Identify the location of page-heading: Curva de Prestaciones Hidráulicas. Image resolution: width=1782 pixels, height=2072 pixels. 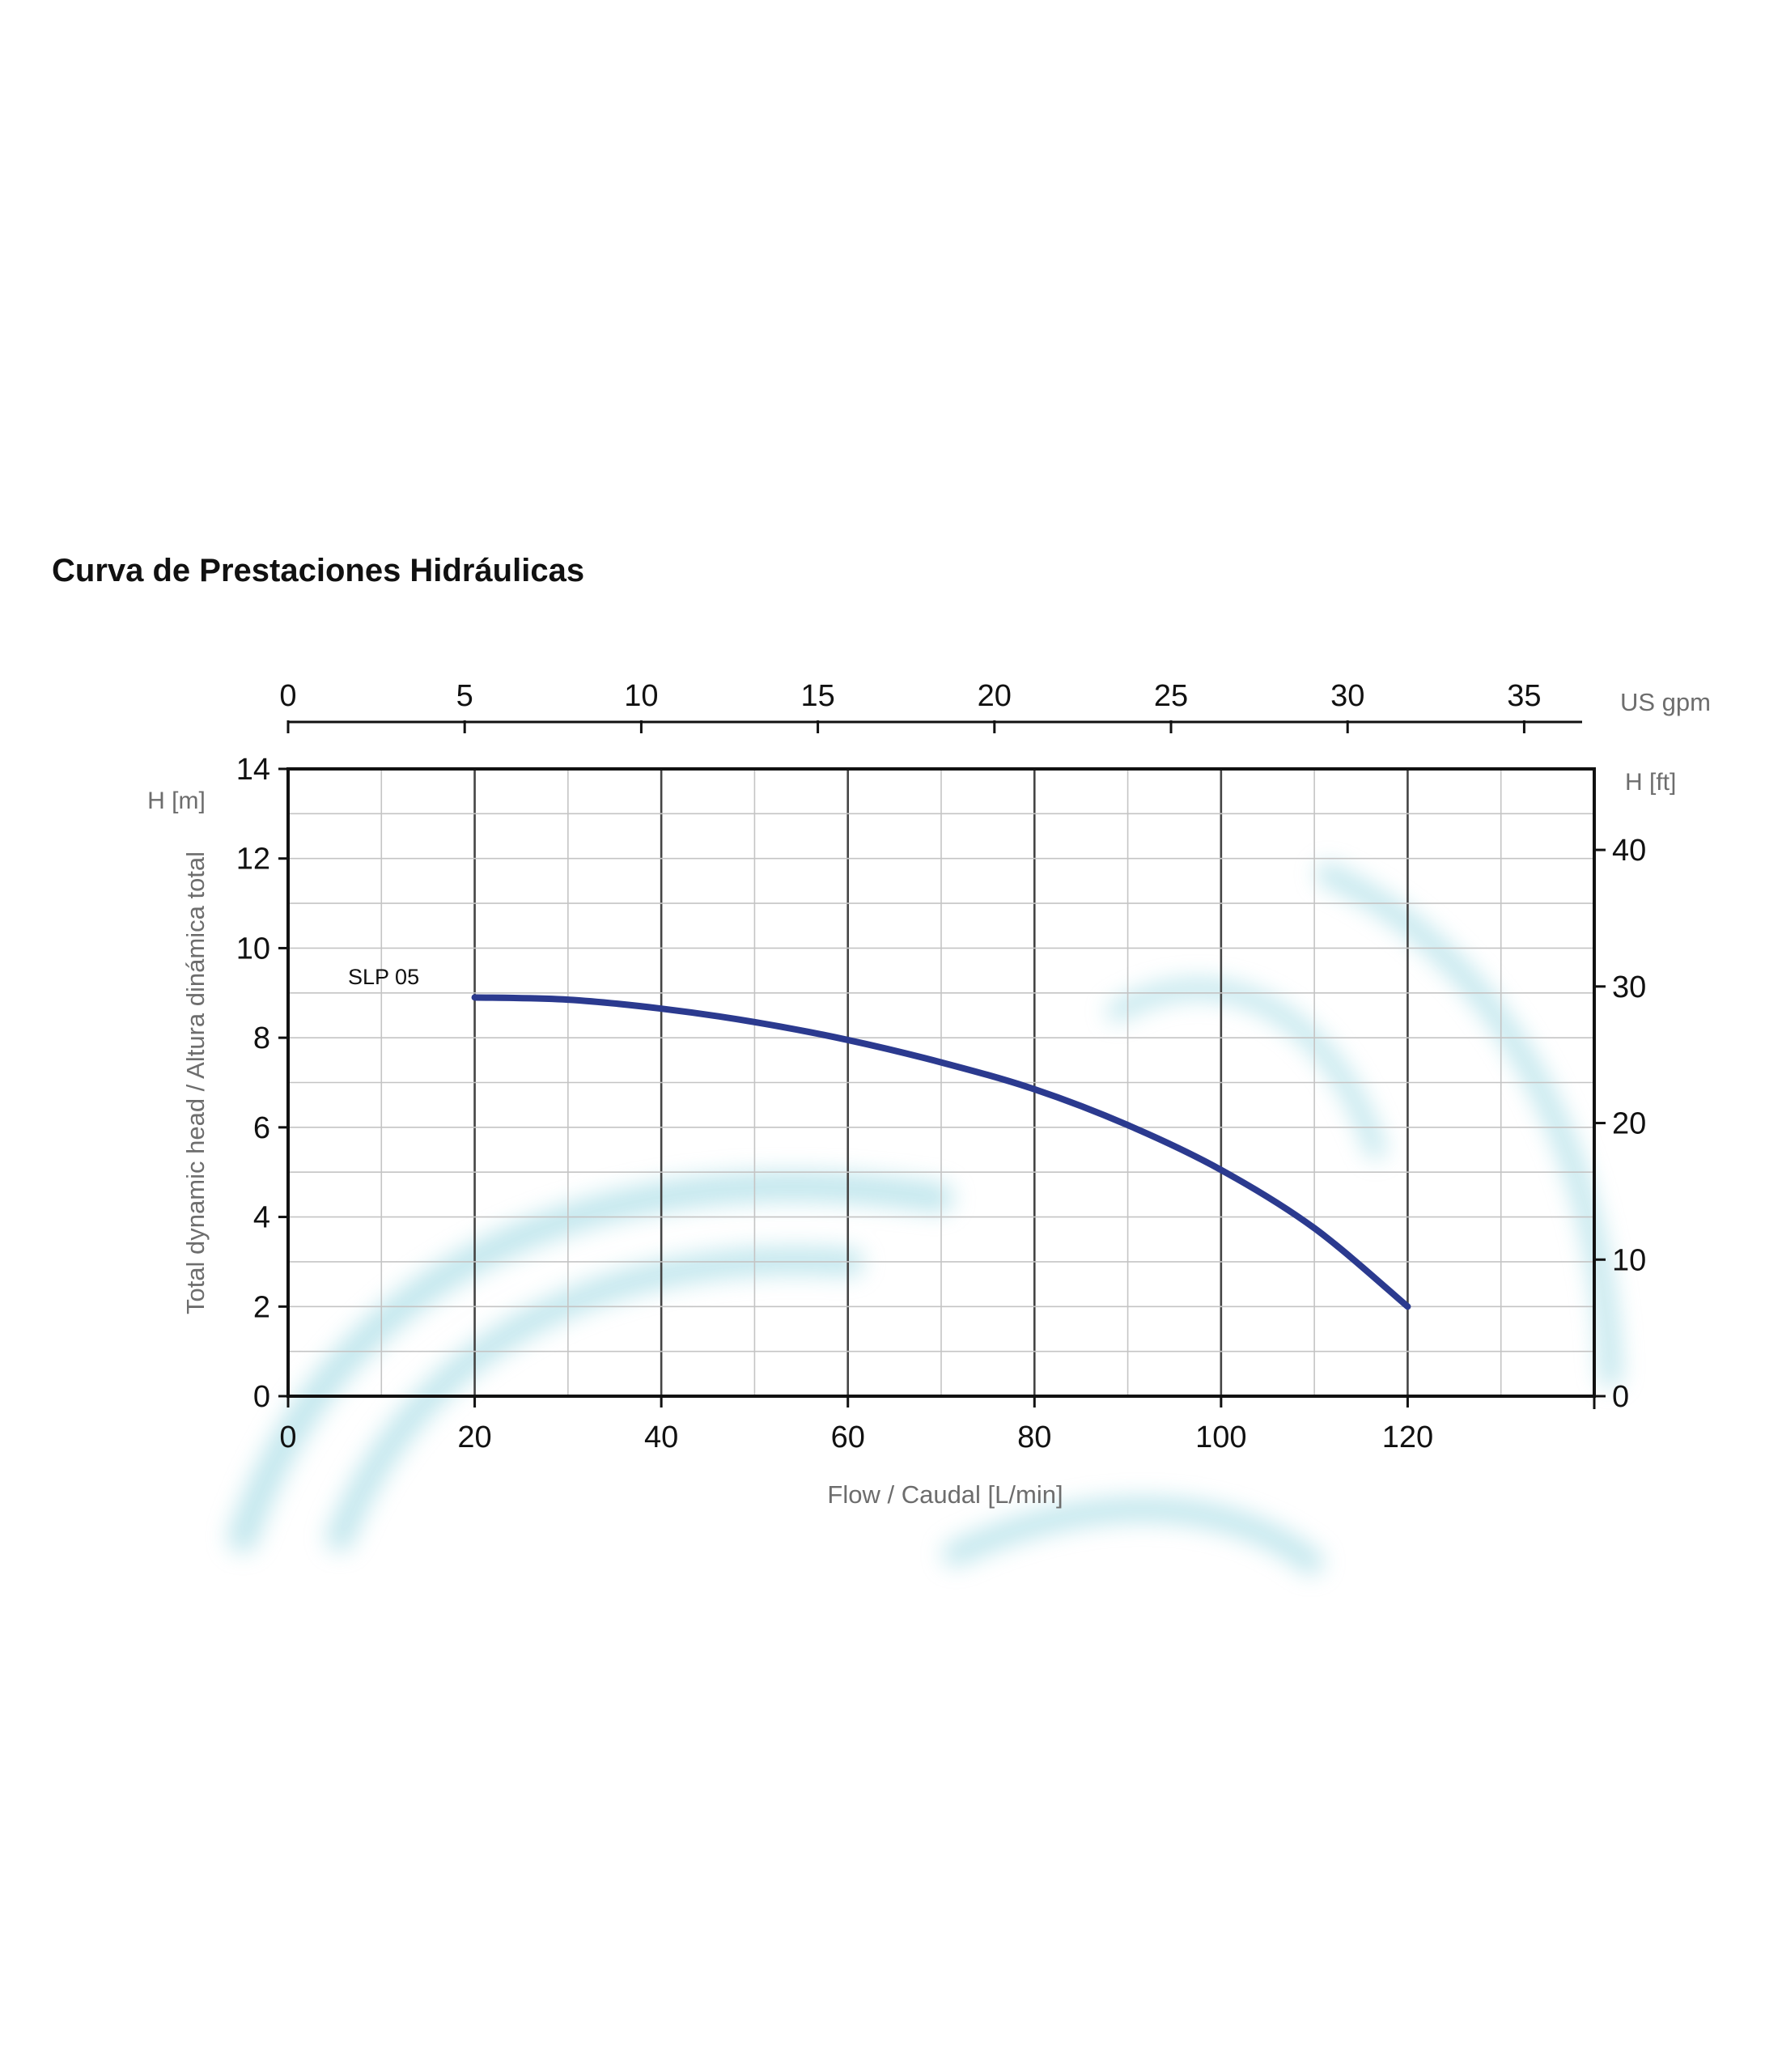
(318, 570).